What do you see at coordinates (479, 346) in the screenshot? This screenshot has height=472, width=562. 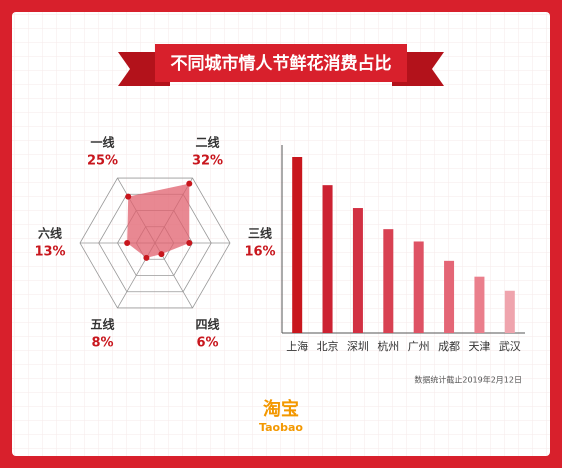 I see `x-tick-label: 天津` at bounding box center [479, 346].